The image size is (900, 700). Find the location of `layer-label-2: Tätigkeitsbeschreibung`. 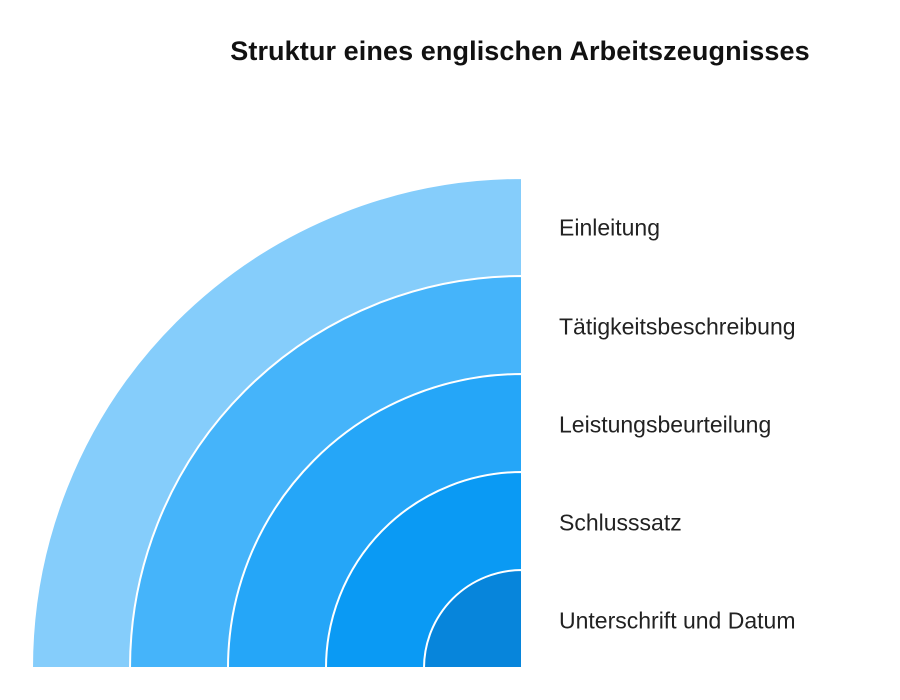

layer-label-2: Tätigkeitsbeschreibung is located at coordinates (677, 326).